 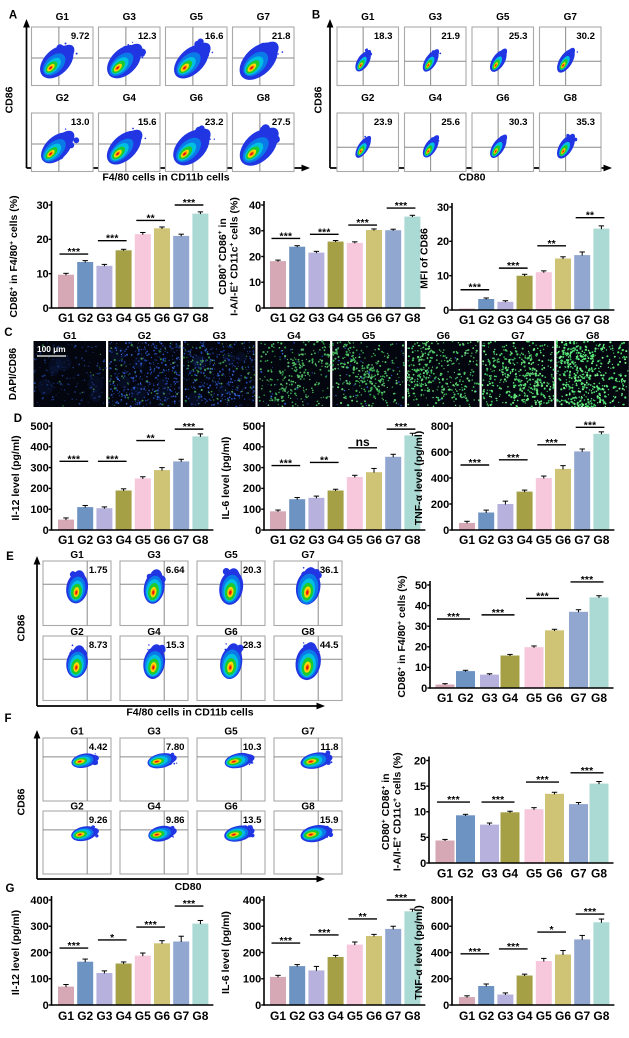 What do you see at coordinates (10, 889) in the screenshot?
I see `svg-text: G` at bounding box center [10, 889].